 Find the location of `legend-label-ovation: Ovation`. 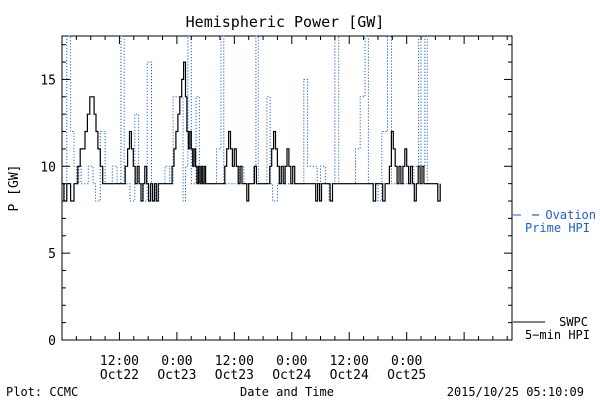

legend-label-ovation: Ovation is located at coordinates (570, 215).